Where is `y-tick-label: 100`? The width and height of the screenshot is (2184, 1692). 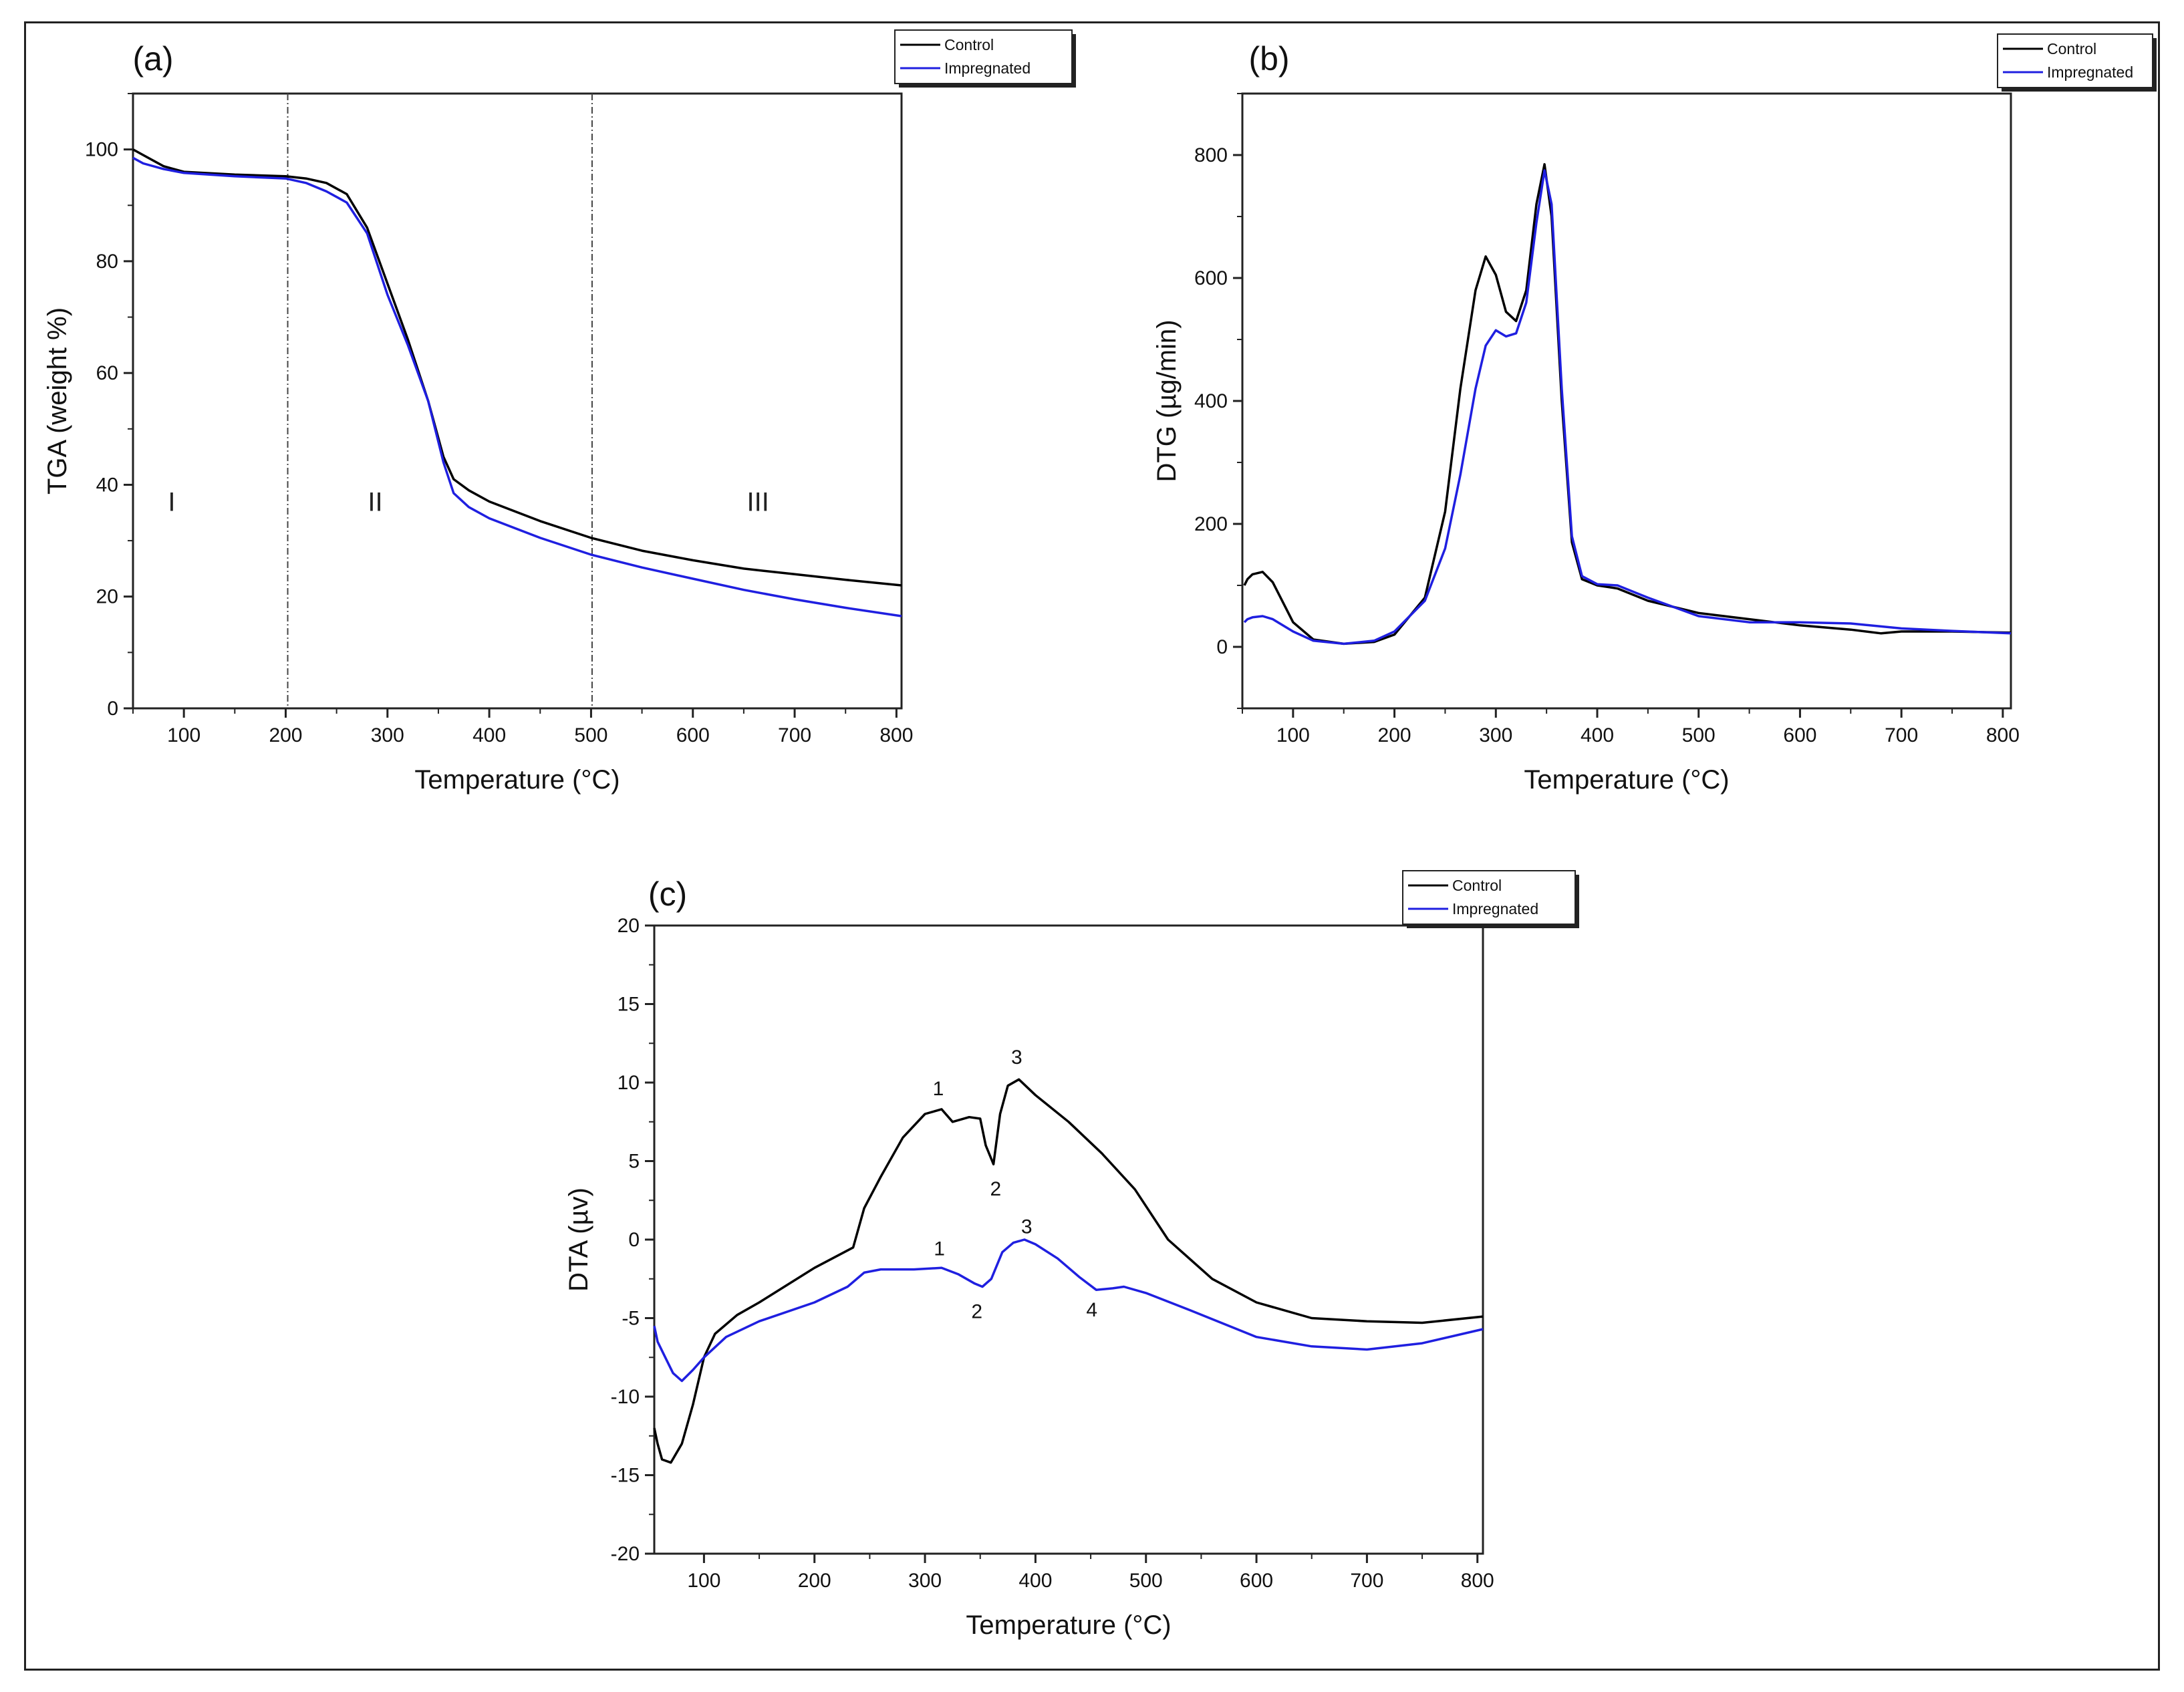 y-tick-label: 100 is located at coordinates (102, 150).